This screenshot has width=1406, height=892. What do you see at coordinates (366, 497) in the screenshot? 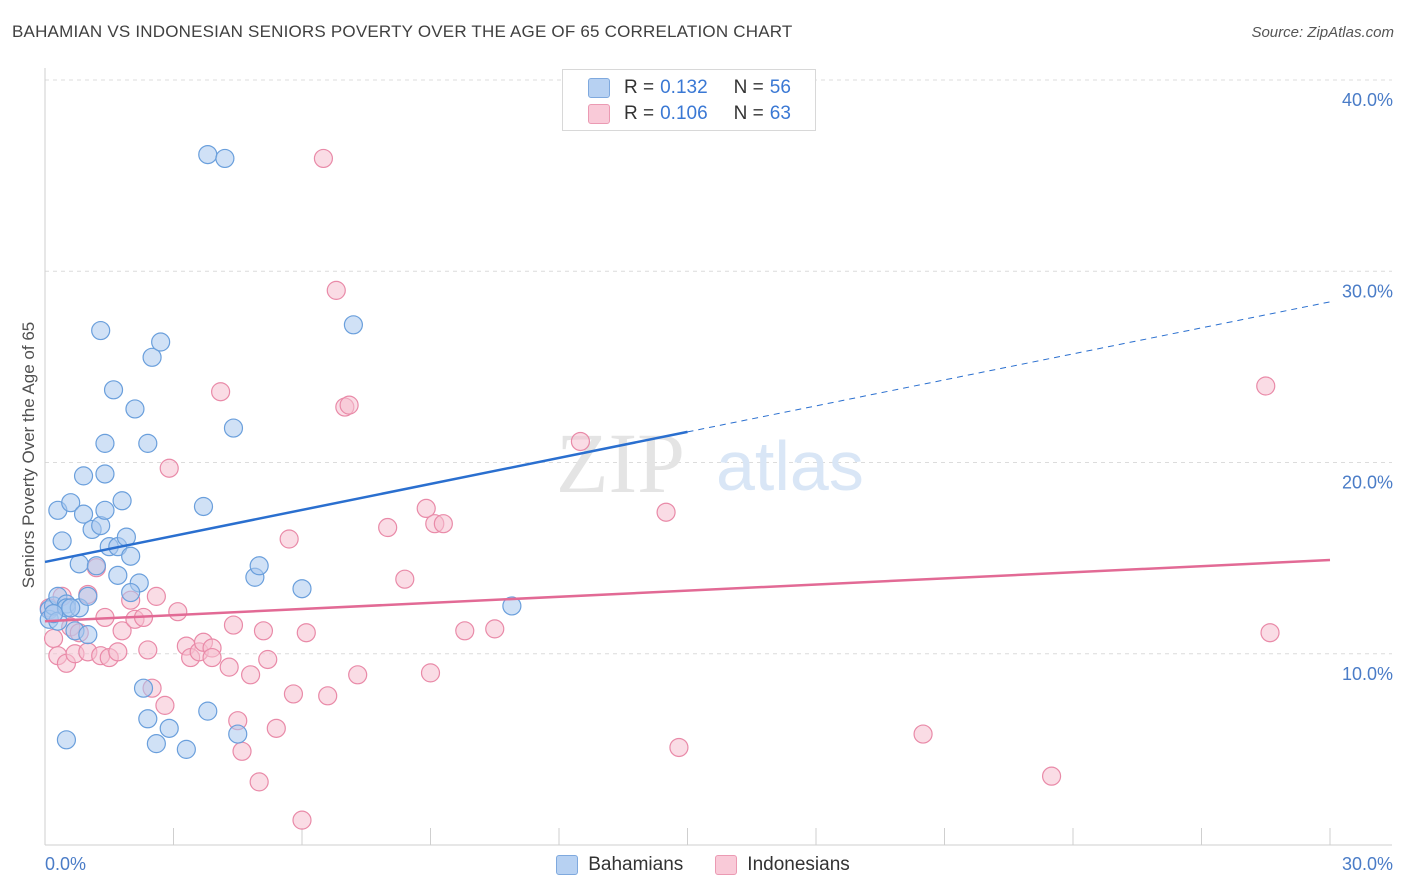
I see `bahamian-trend-line` at bounding box center [366, 497].